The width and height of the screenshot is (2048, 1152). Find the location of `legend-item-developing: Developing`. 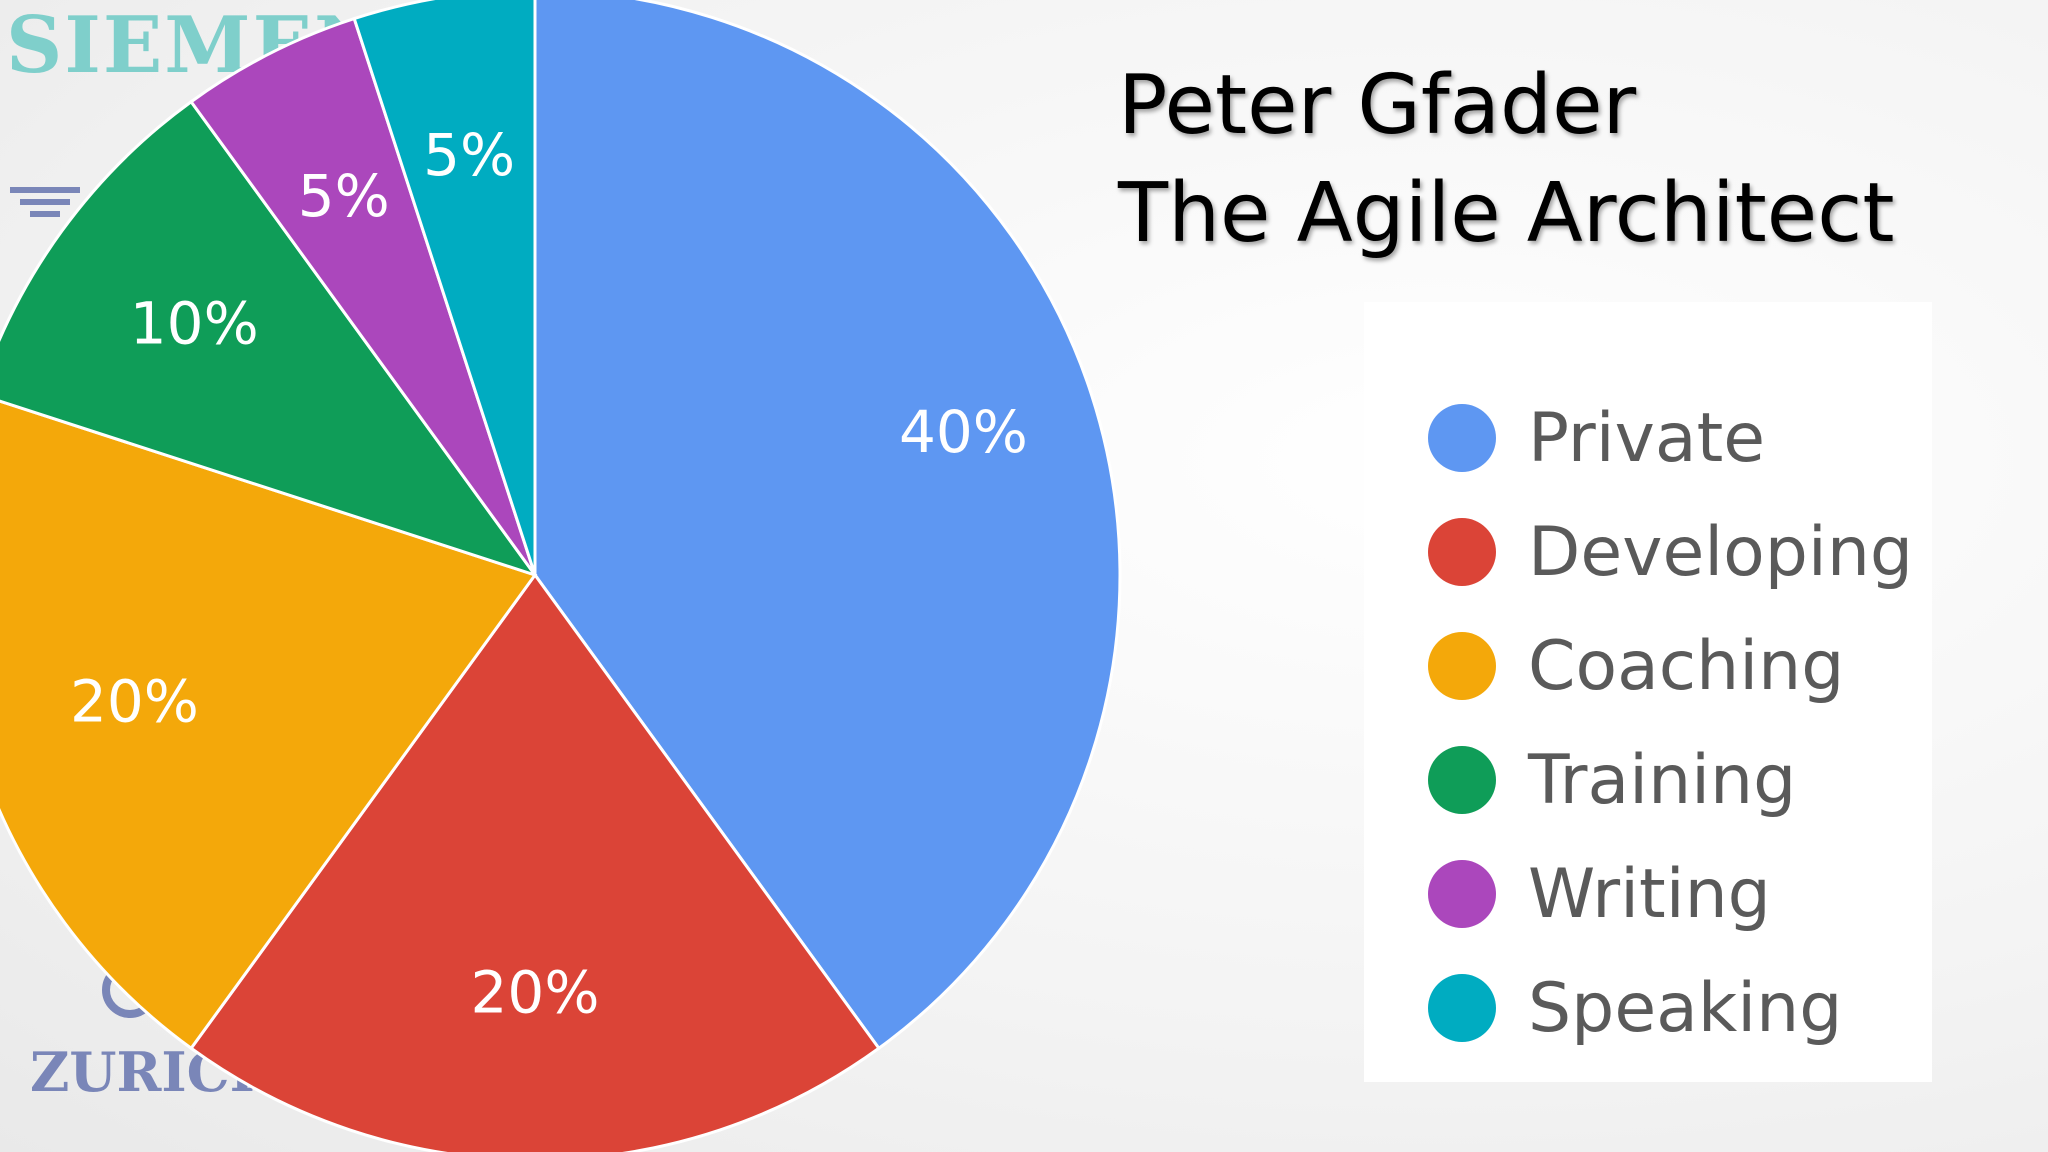

legend-item-developing: Developing is located at coordinates (1670, 552).